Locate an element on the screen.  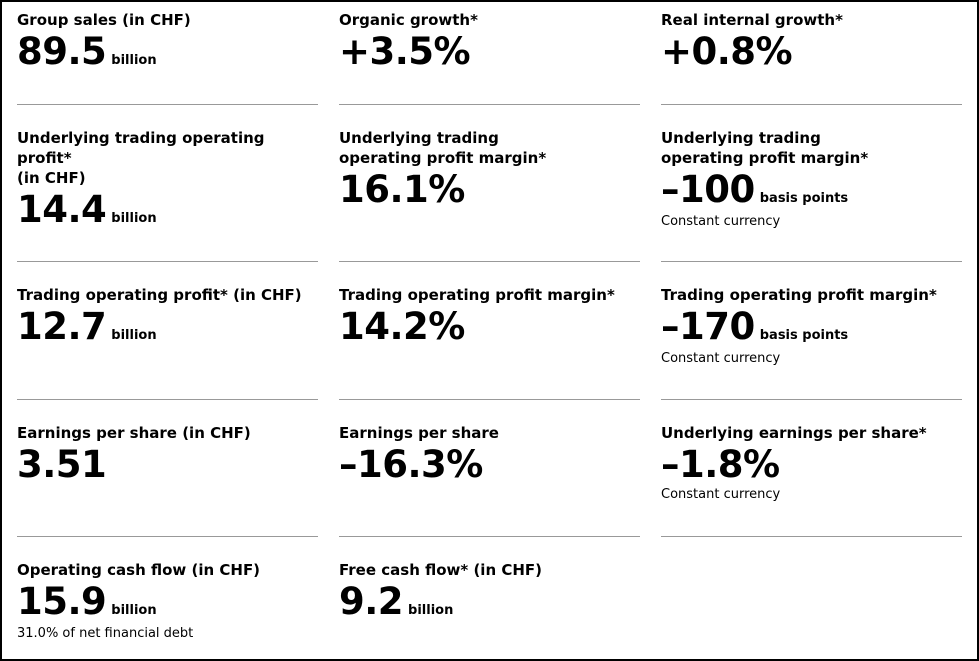
kpi-value-line: 15.9 billion is located at coordinates (167, 606).